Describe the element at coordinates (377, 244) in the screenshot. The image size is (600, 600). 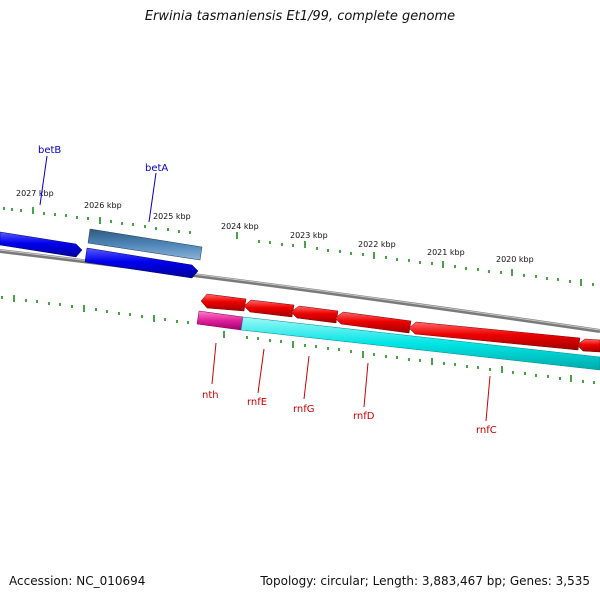
I see `scale-label: 2022 kbp` at that location.